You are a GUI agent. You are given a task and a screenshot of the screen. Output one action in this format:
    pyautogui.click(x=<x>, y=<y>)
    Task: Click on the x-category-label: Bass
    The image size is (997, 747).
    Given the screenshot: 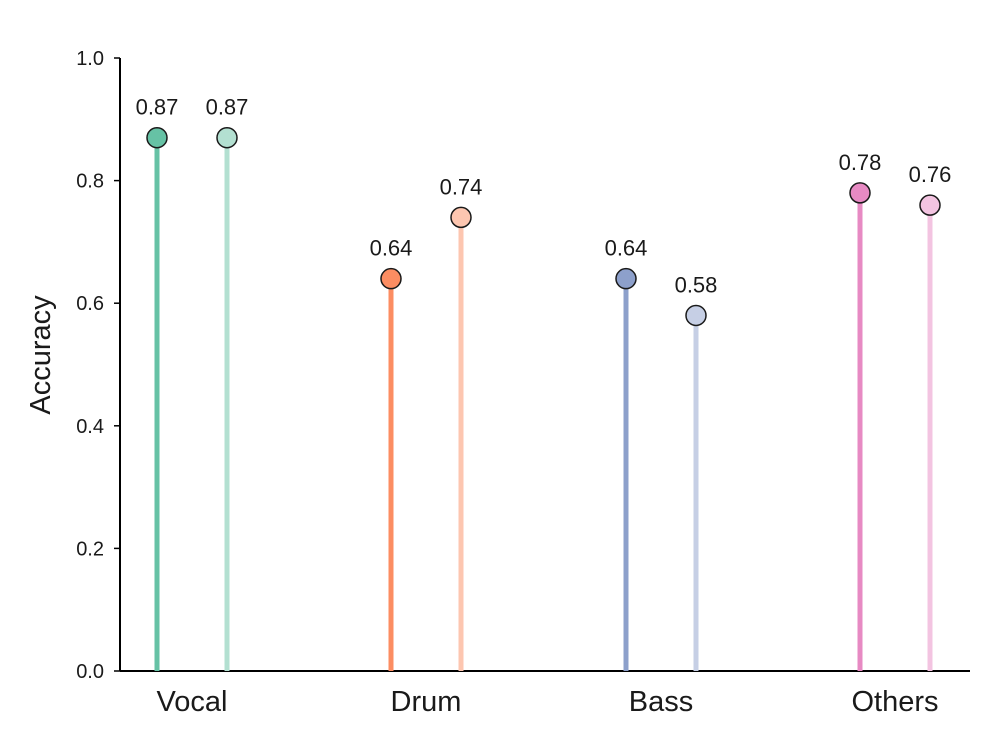 What is the action you would take?
    pyautogui.click(x=661, y=702)
    